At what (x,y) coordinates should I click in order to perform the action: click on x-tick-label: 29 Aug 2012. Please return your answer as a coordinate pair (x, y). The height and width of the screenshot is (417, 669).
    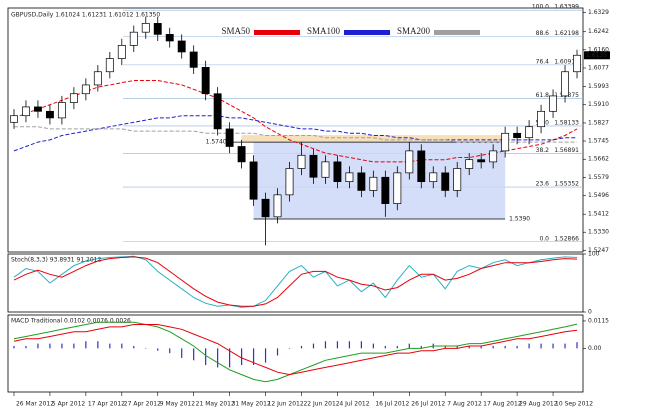
    Looking at the image, I should click on (538, 404).